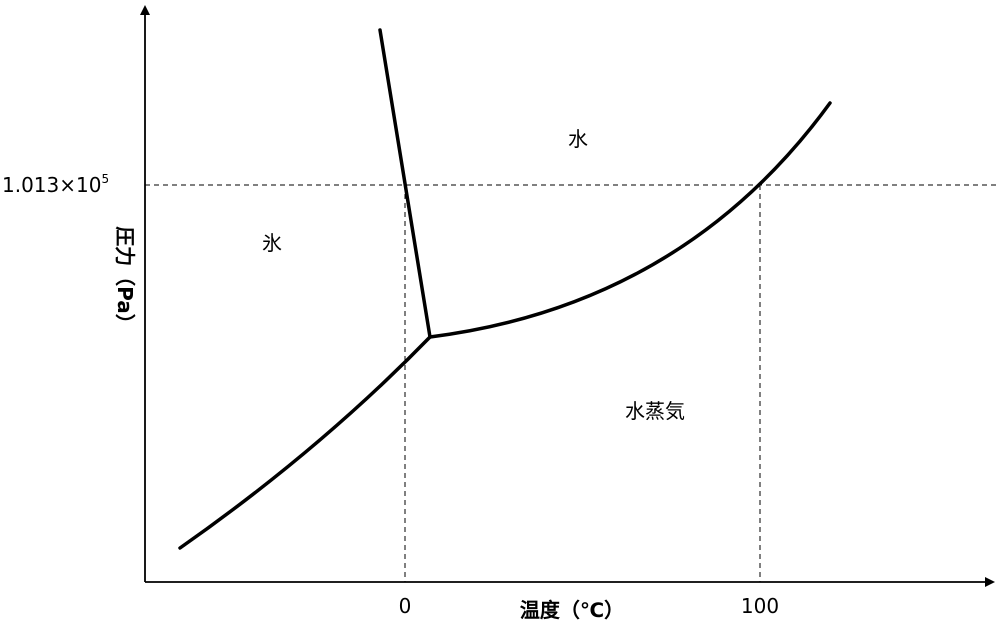  I want to click on ice-region-label: 氷, so click(272, 243).